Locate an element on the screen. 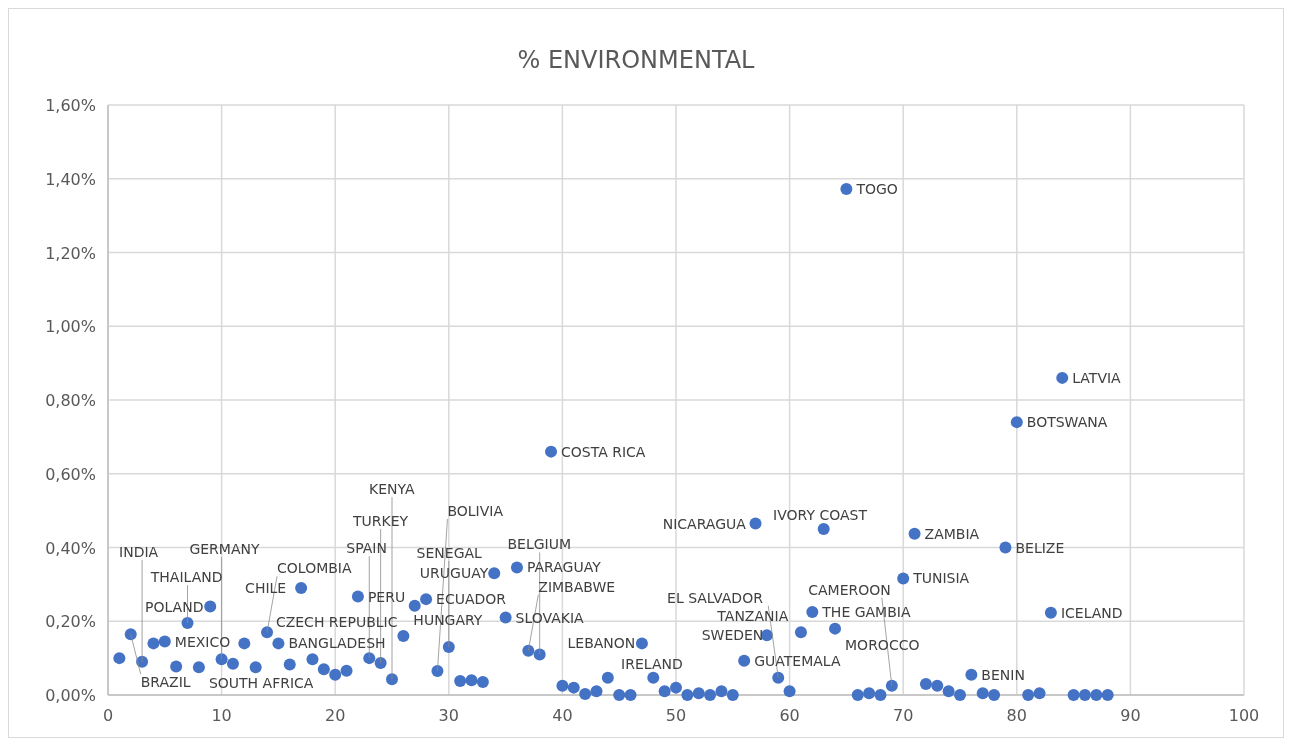  y-tick-label: 1,40% is located at coordinates (70, 179).